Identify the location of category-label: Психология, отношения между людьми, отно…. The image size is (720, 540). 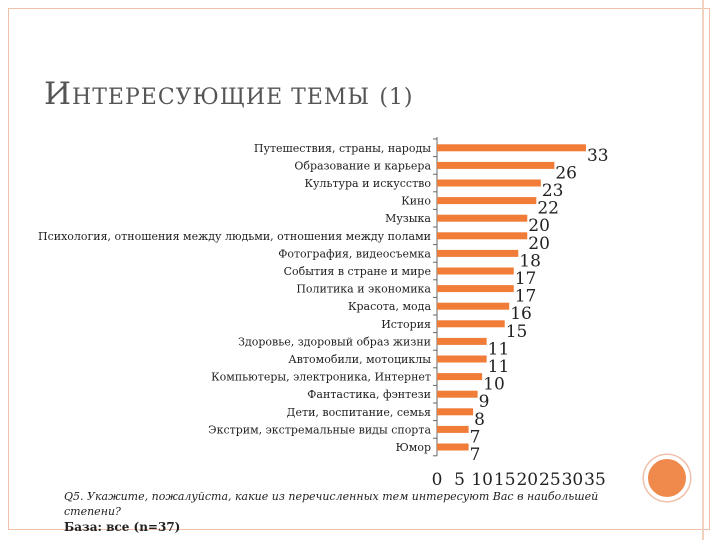
(234, 236).